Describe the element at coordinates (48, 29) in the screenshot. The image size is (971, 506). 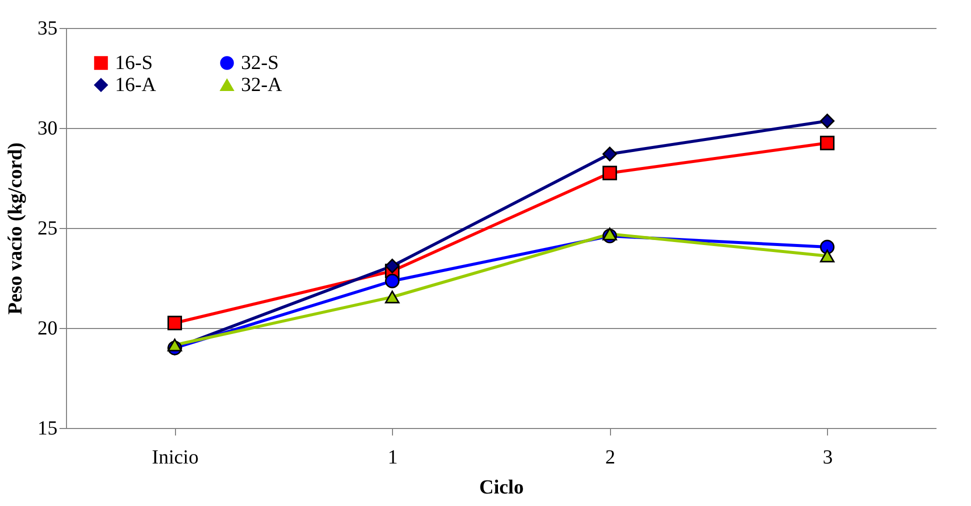
I see `y-tick-label: 35` at that location.